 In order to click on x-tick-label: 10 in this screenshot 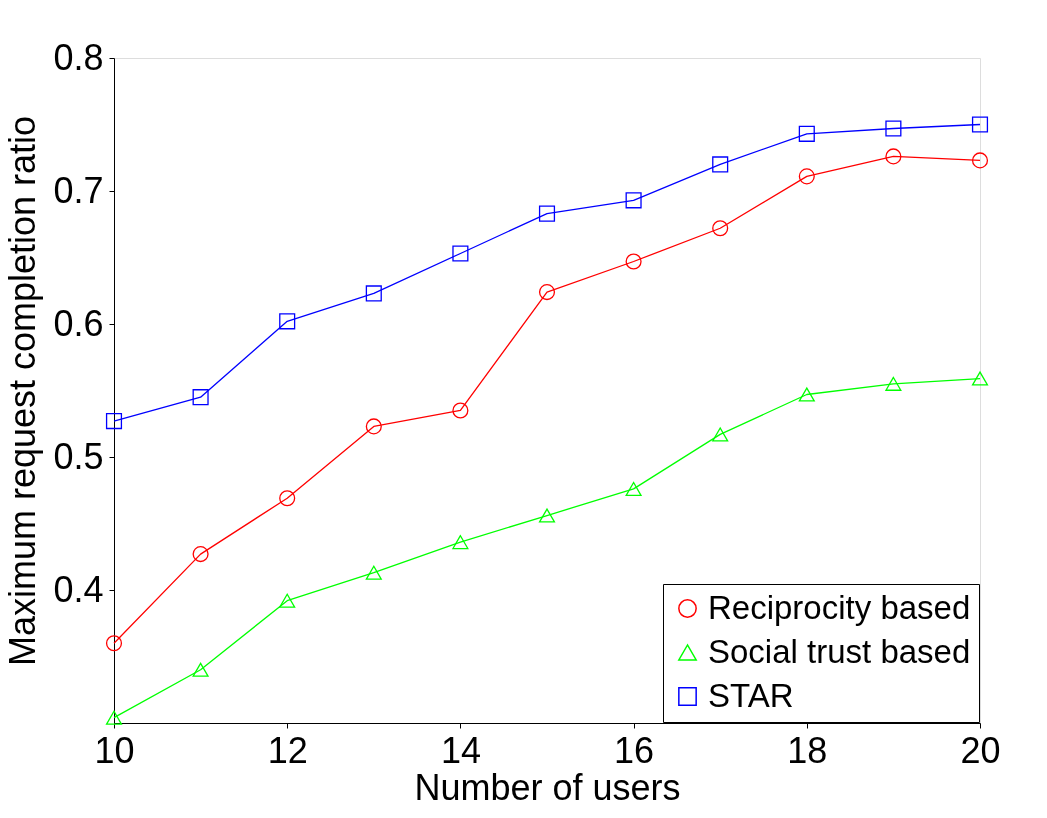, I will do `click(114, 750)`.